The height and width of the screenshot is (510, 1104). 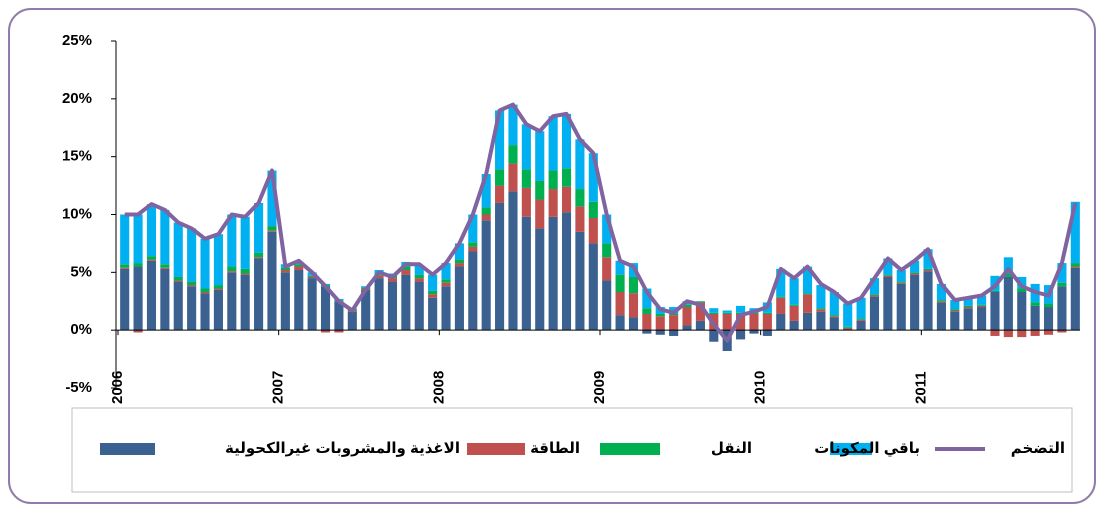 I want to click on x-tick-label: 2006, so click(x=117, y=387).